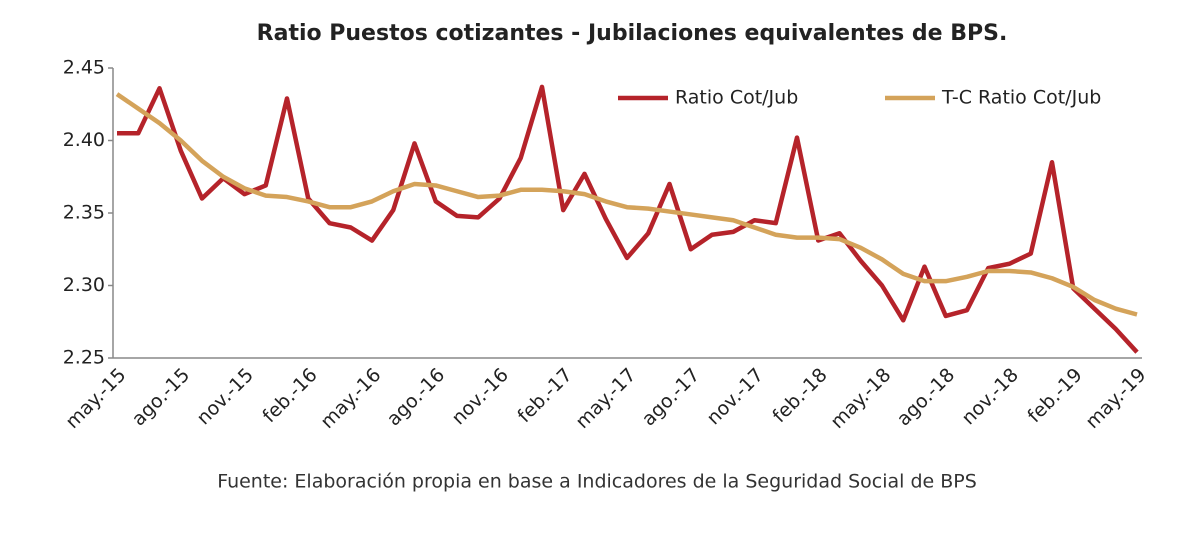 Image resolution: width=1197 pixels, height=535 pixels. I want to click on y-tick-label: 2.40, so click(84, 140).